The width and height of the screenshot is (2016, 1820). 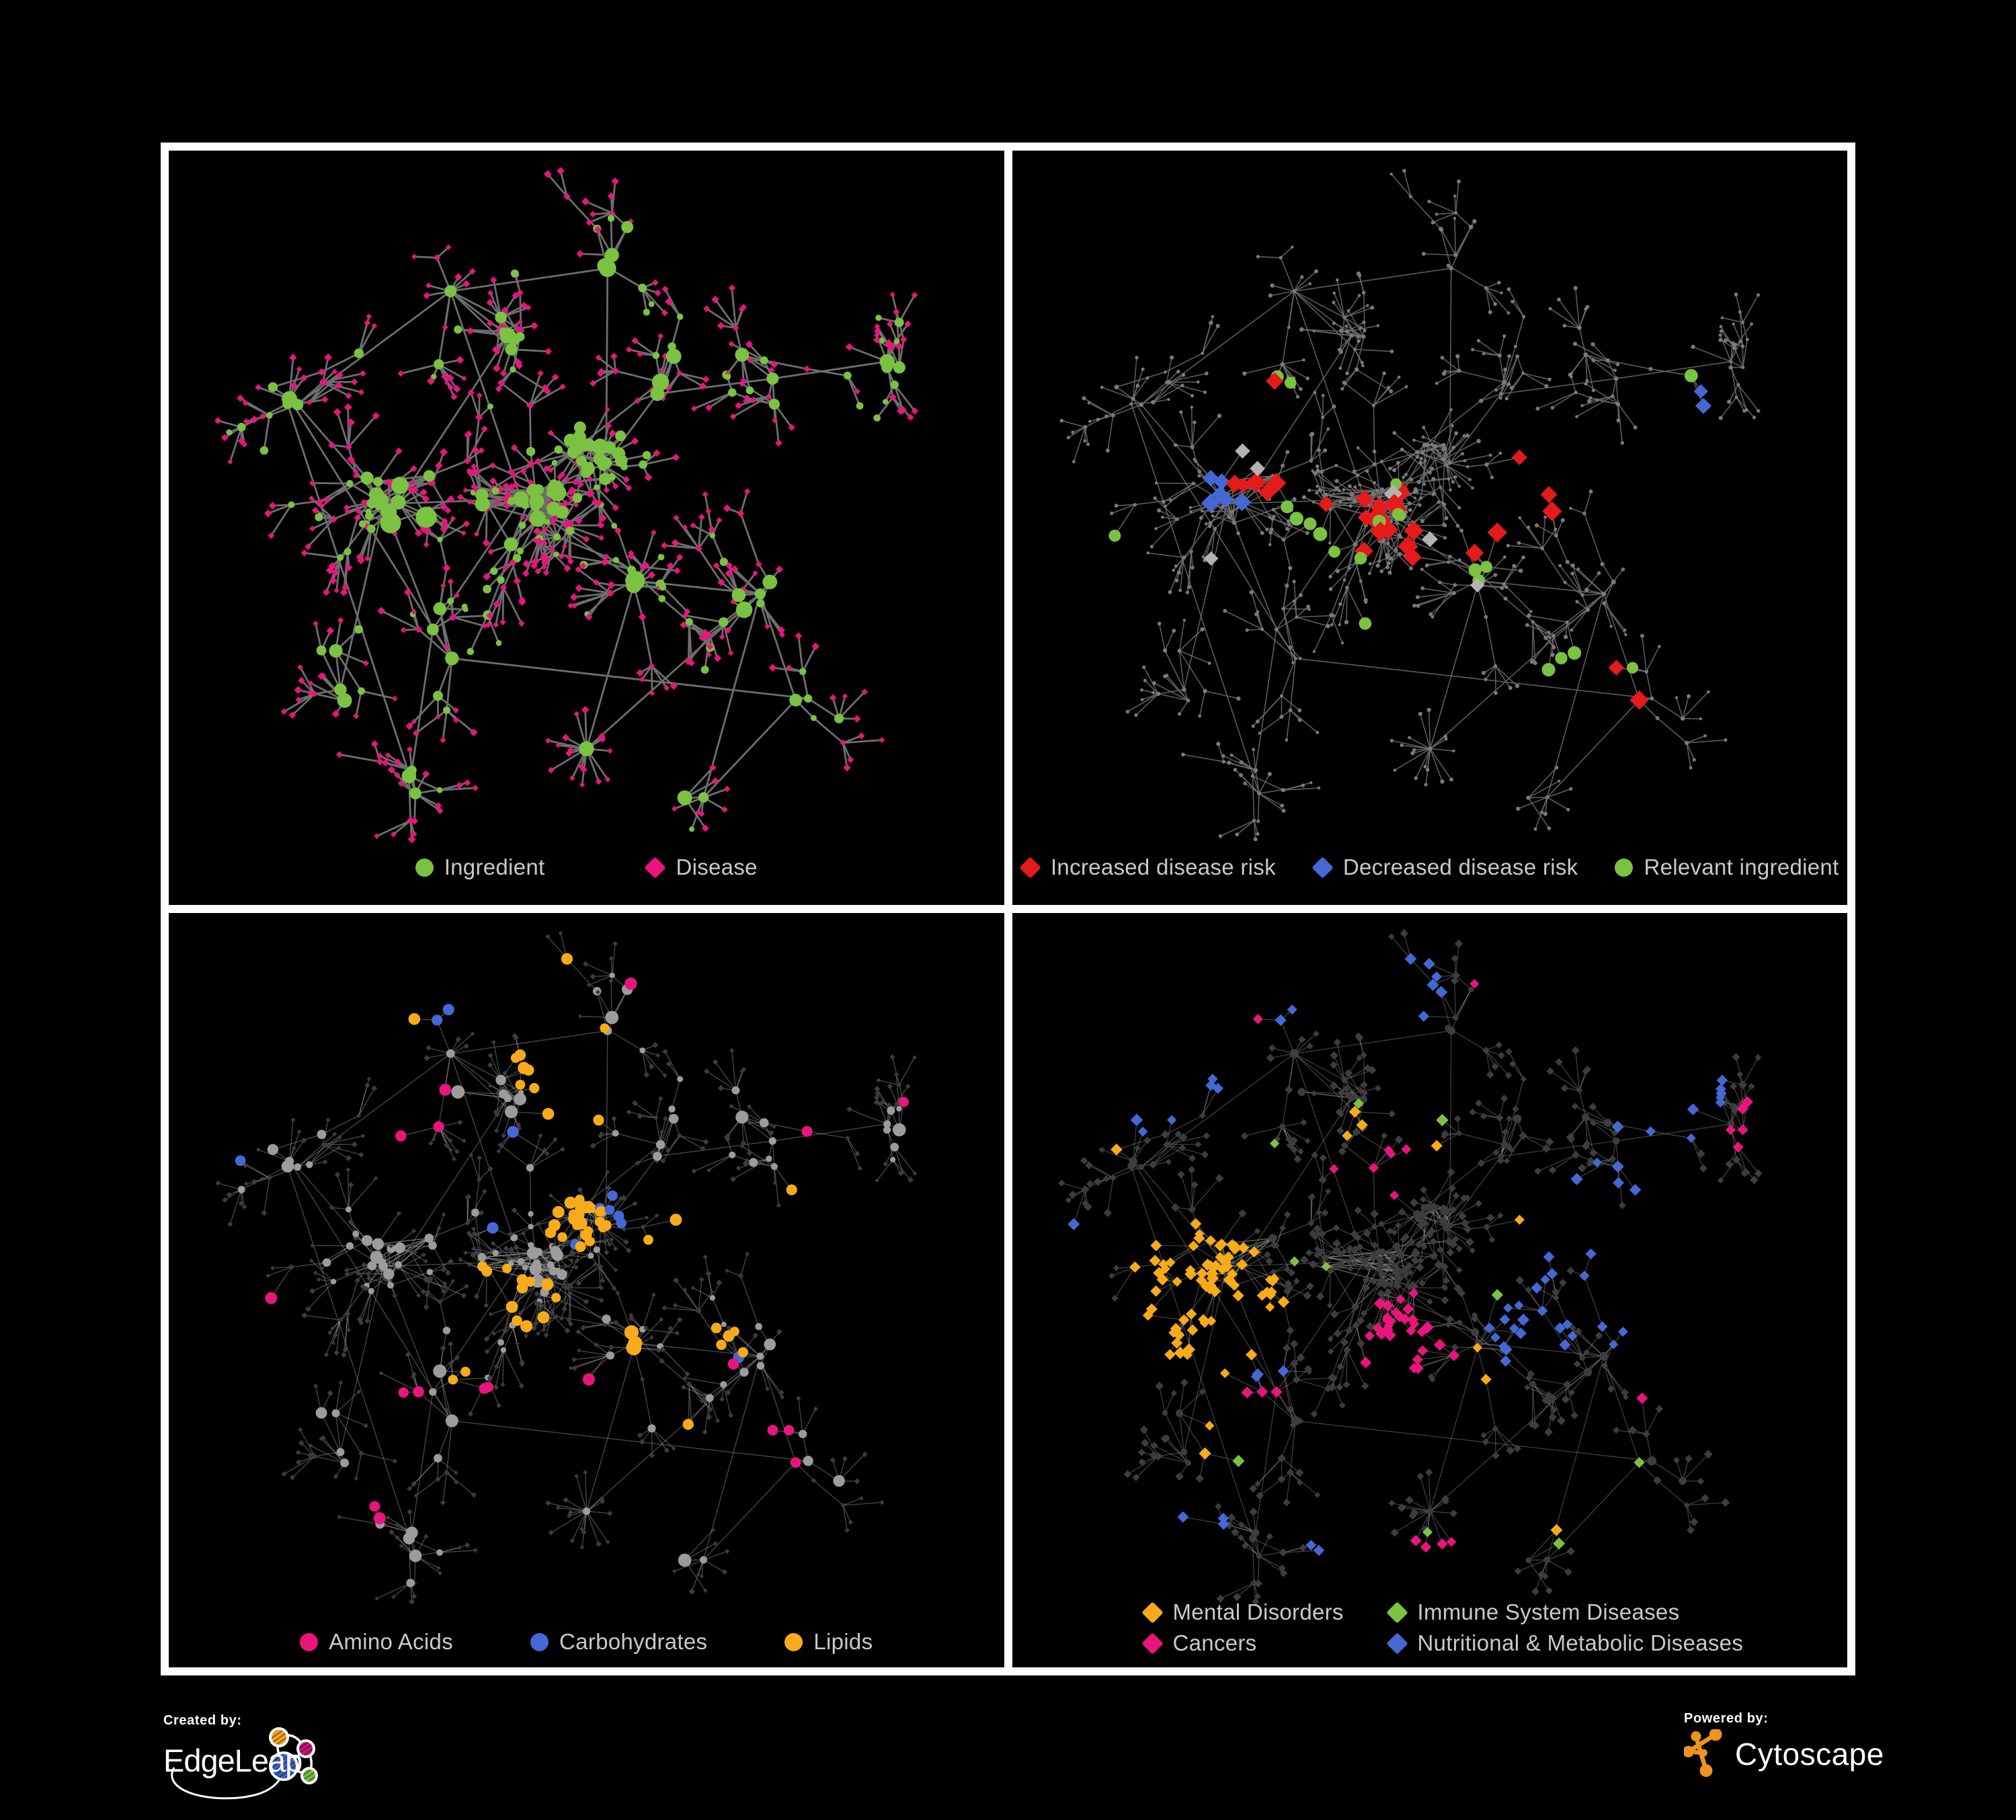 What do you see at coordinates (1703, 1753) in the screenshot?
I see `cytoscape-logo-icon` at bounding box center [1703, 1753].